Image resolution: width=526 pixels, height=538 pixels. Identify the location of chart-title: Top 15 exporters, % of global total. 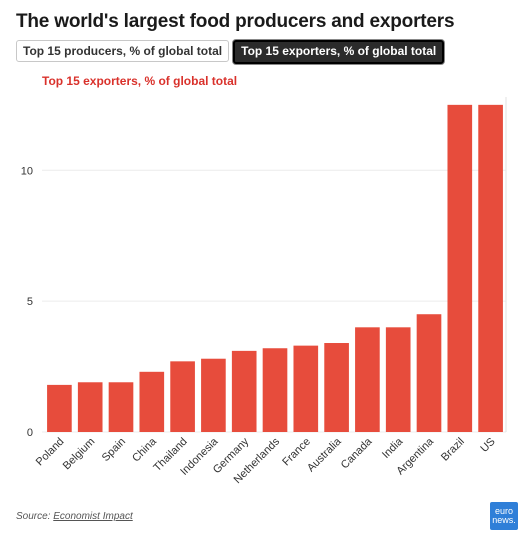
(140, 81).